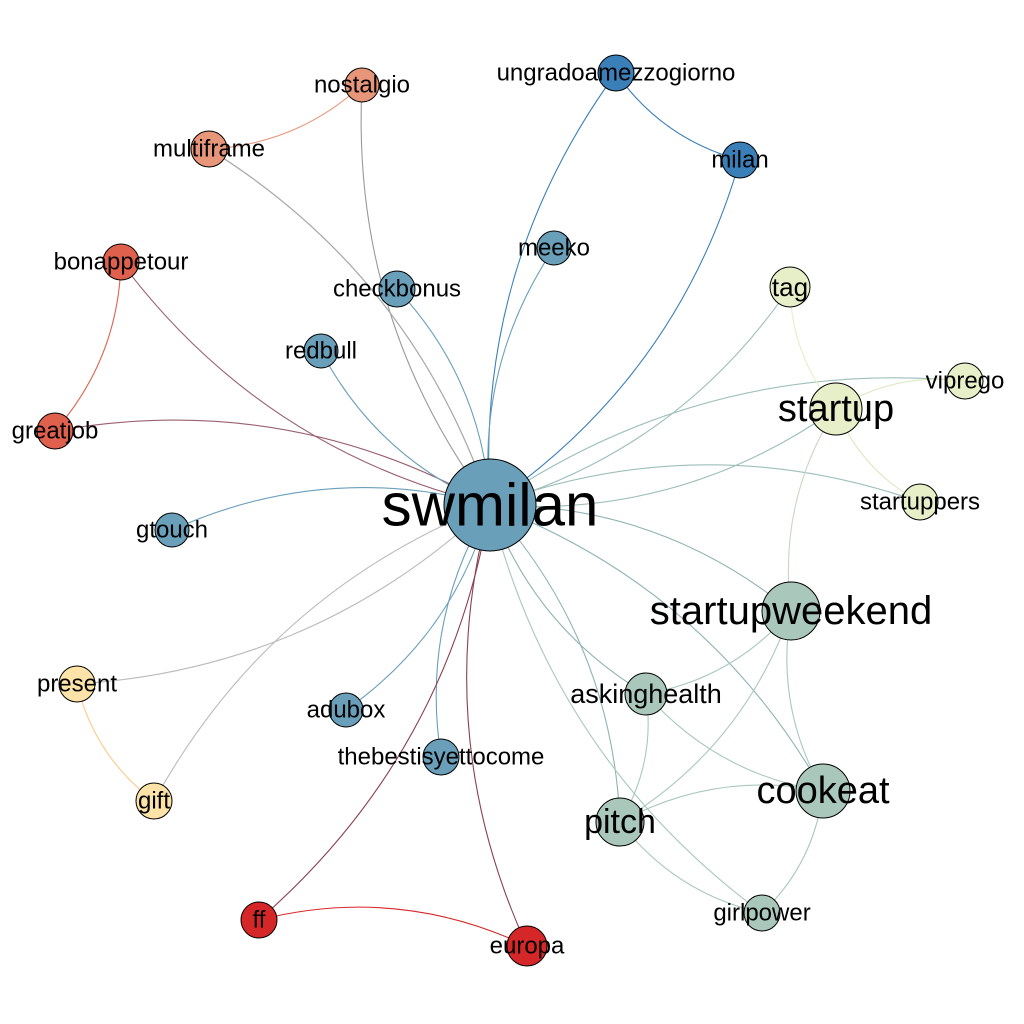 The image size is (1024, 1024). I want to click on node-label: swmilan, so click(490, 505).